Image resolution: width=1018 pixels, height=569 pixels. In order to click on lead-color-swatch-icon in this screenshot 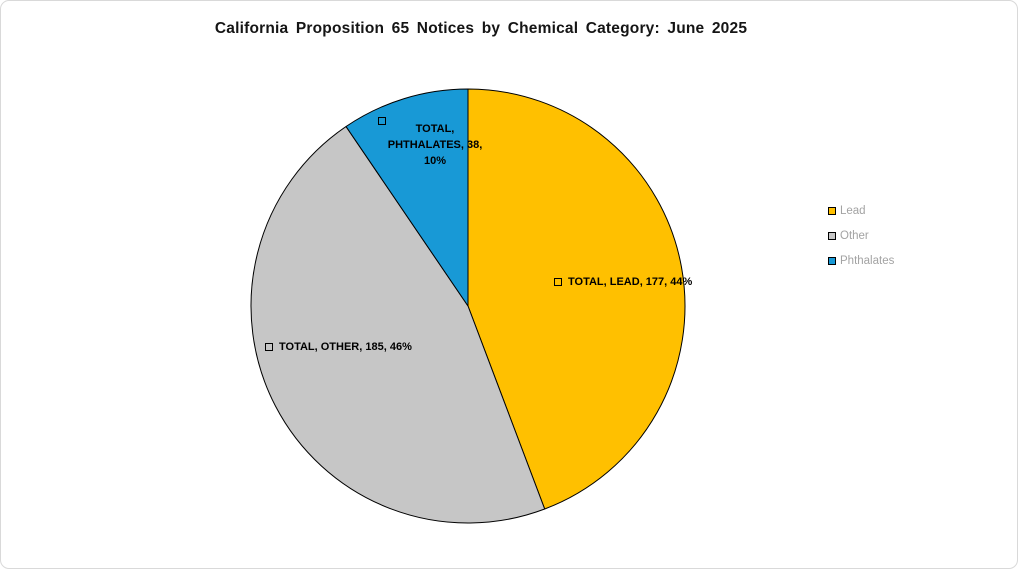, I will do `click(832, 211)`.